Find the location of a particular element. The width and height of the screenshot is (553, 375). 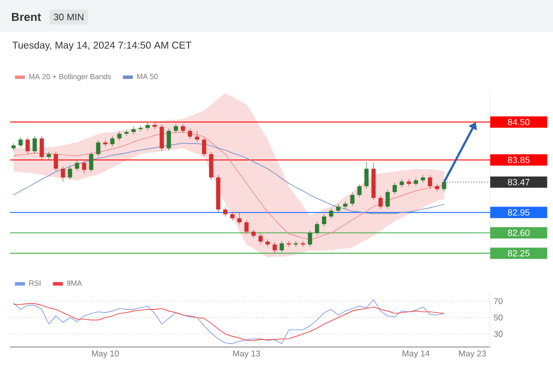

chart-title: Brent is located at coordinates (26, 17).